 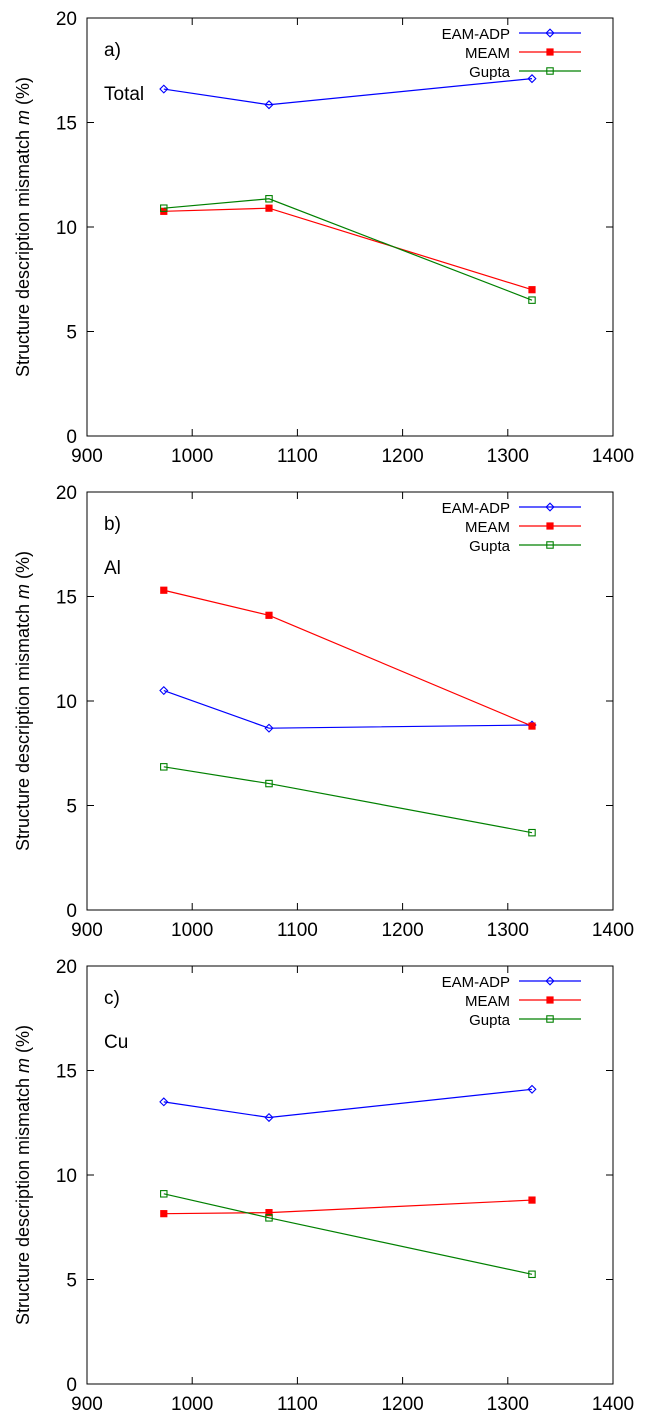 I want to click on panel-annotation: Al, so click(x=112, y=568).